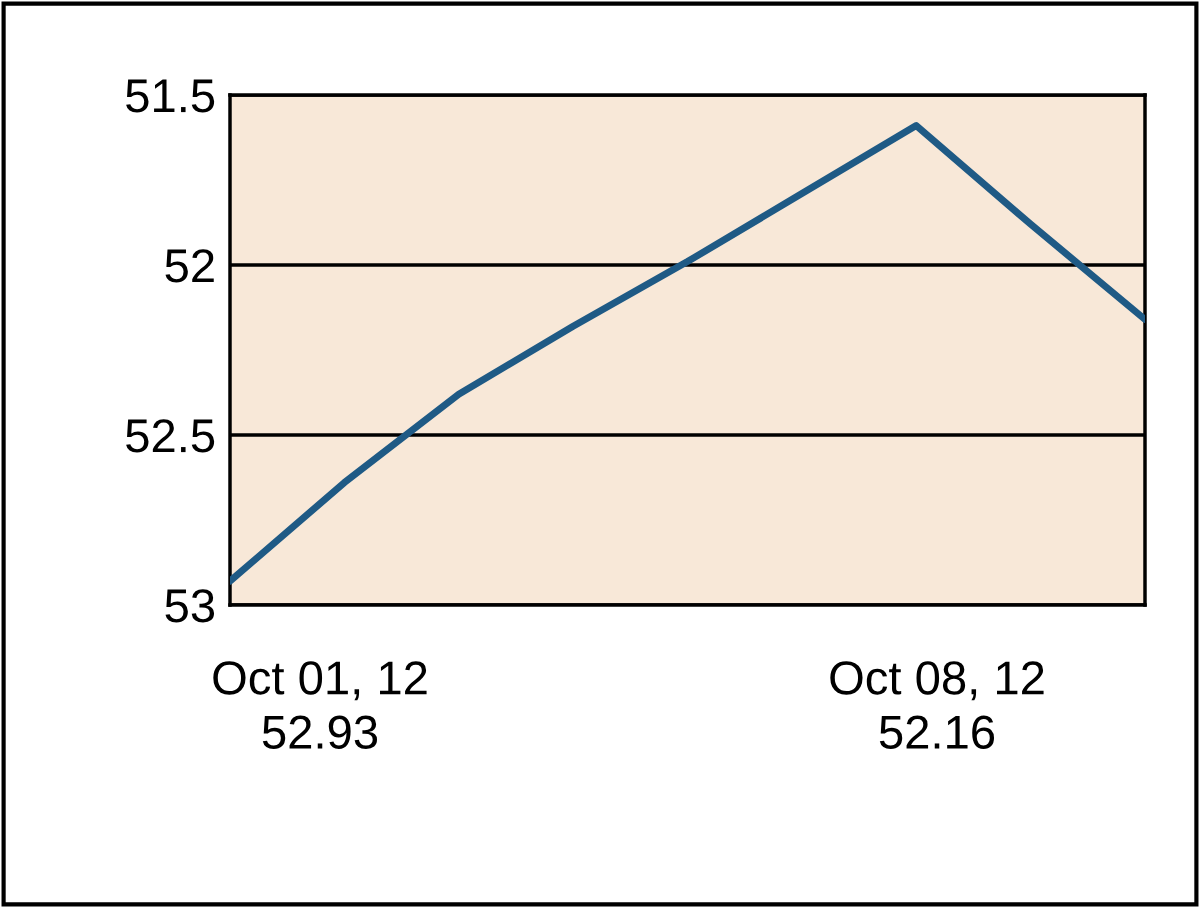  Describe the element at coordinates (170, 436) in the screenshot. I see `y-tick-label: 52.5` at that location.